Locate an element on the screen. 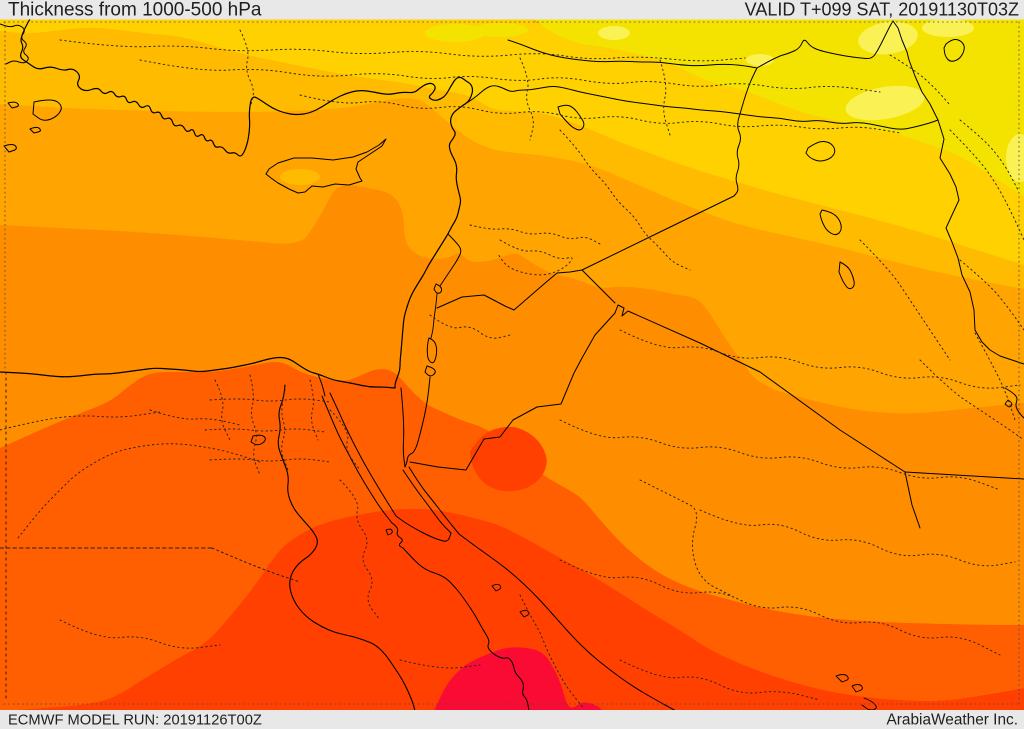  svg-text: ECMWF MODEL RUN: 20191126T00Z is located at coordinates (135, 721).